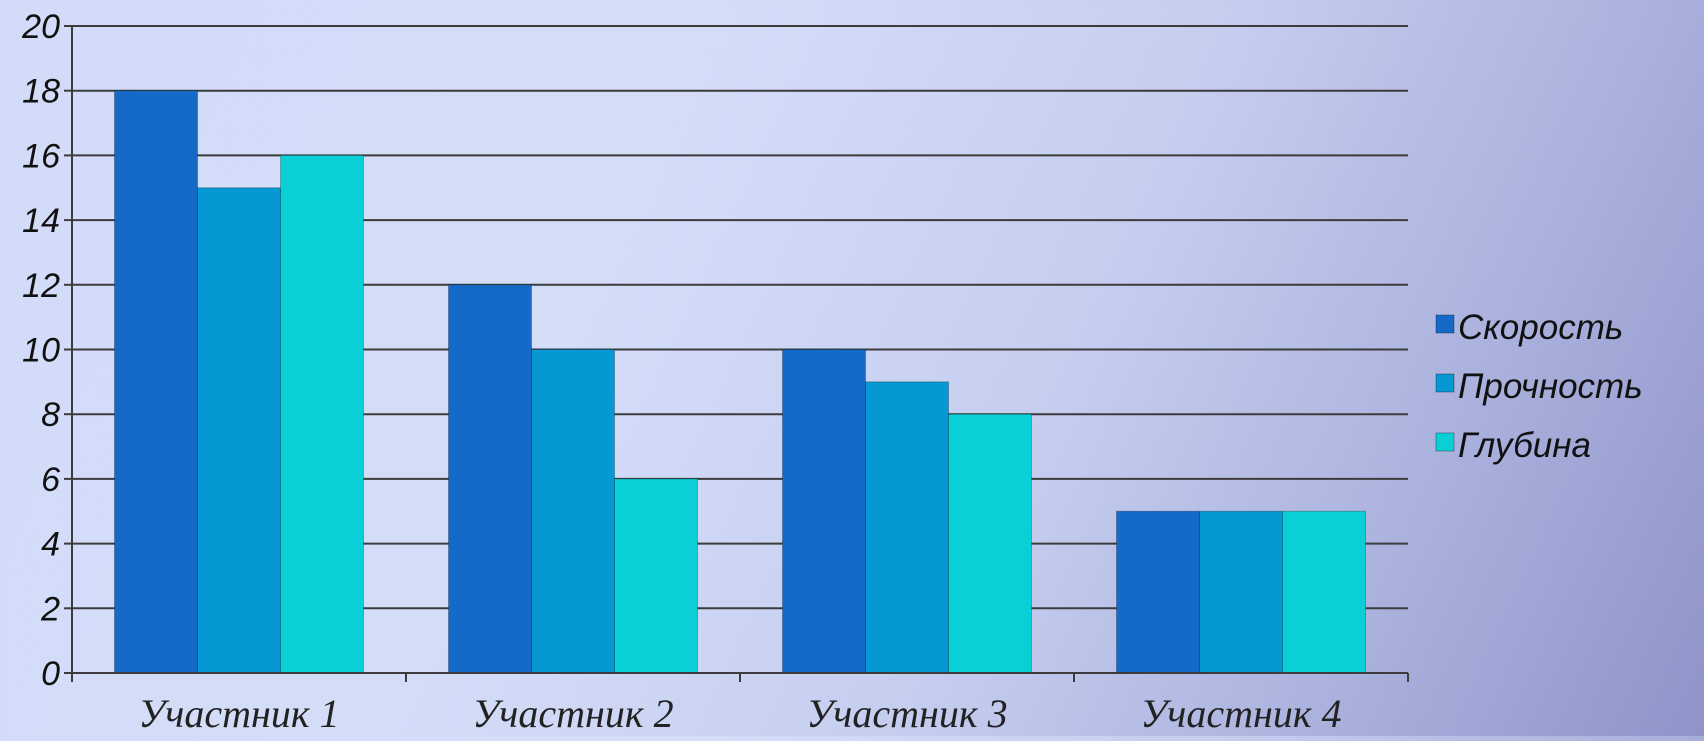 This screenshot has height=741, width=1704. I want to click on y-axis-tick-labels: 0 2 4 6 8 10 12 14 16 18 20, so click(40, 350).